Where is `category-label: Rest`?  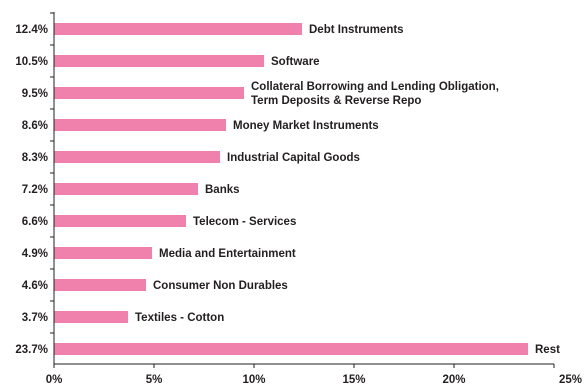
category-label: Rest is located at coordinates (547, 350).